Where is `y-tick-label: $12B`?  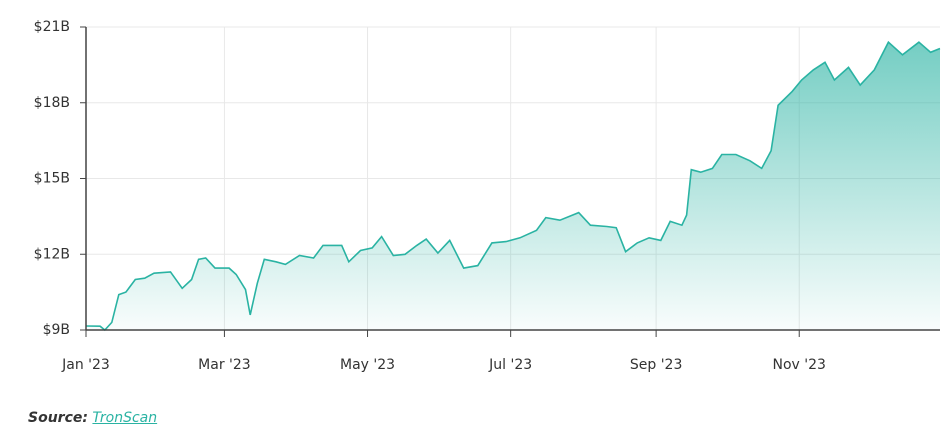
y-tick-label: $12B is located at coordinates (52, 254).